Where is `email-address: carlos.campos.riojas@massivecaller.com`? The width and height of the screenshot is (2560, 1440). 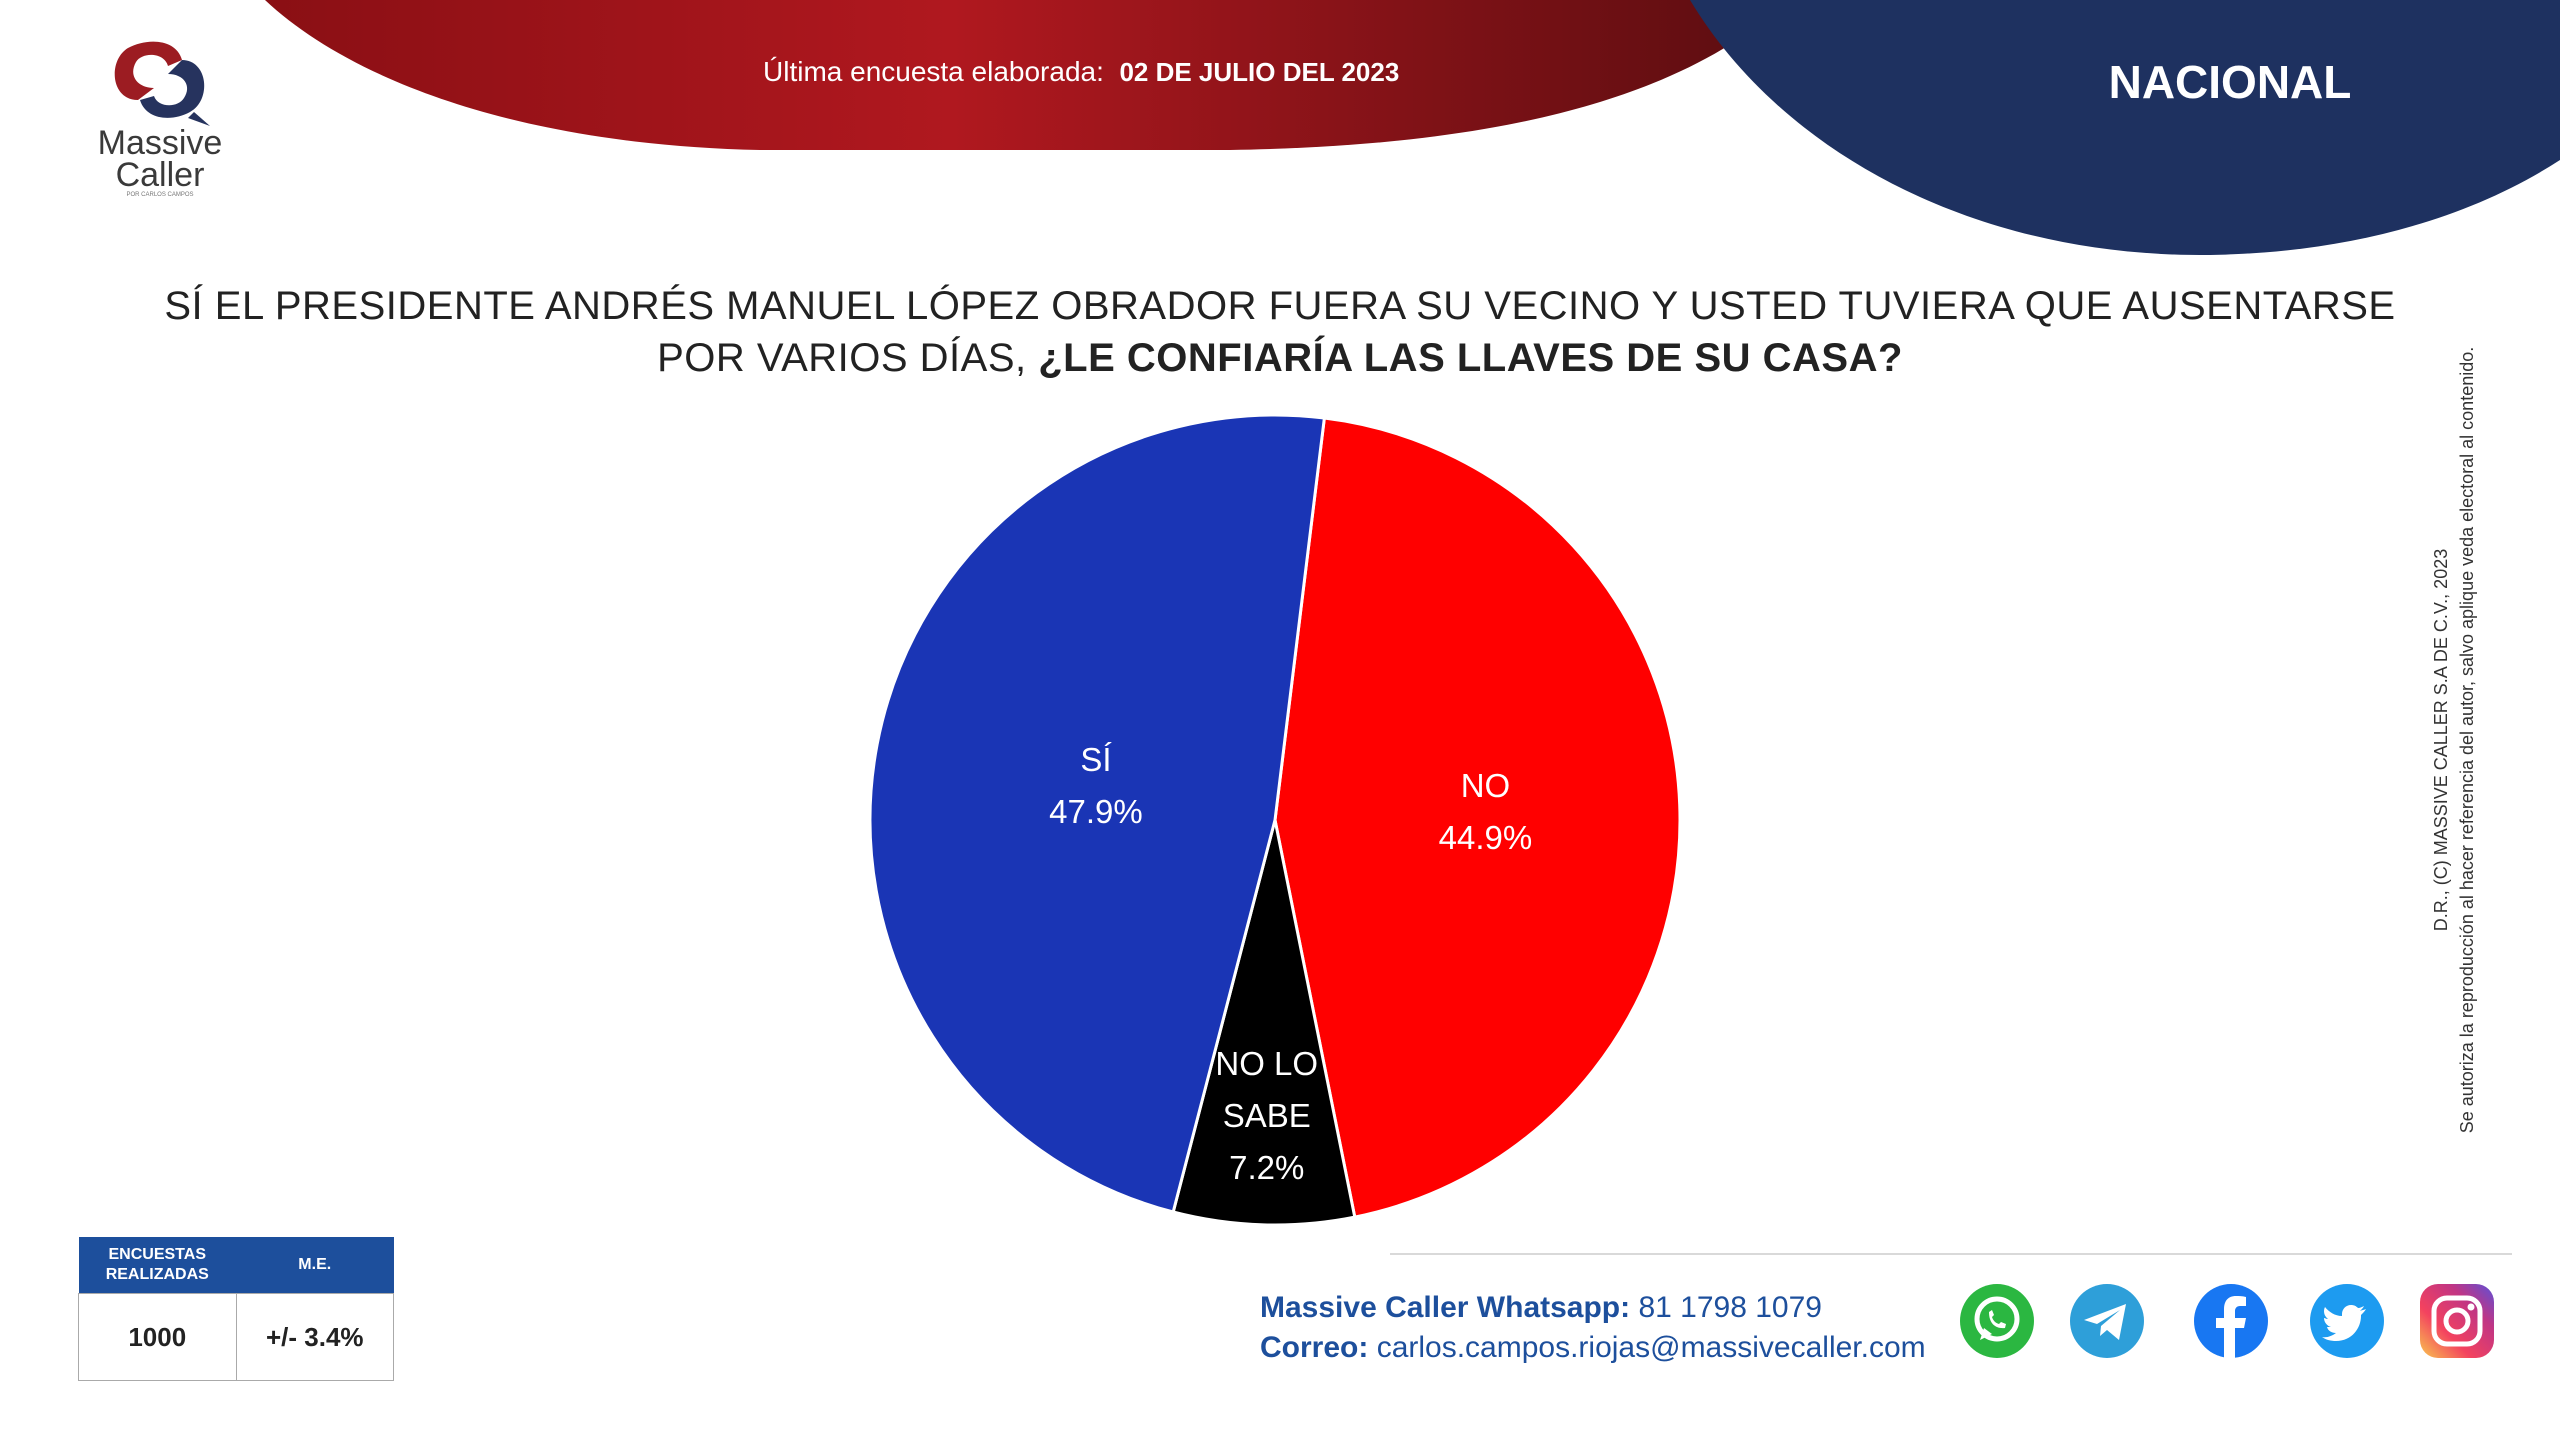
email-address: carlos.campos.riojas@massivecaller.com is located at coordinates (1651, 1347).